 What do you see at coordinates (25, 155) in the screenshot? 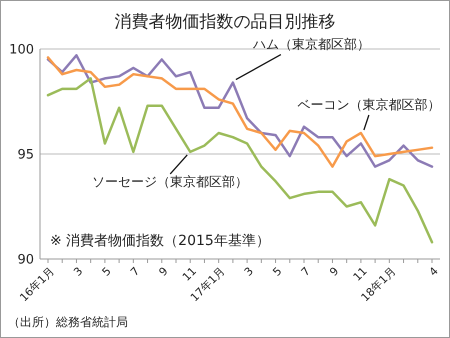
I see `y-tick-label: 95` at bounding box center [25, 155].